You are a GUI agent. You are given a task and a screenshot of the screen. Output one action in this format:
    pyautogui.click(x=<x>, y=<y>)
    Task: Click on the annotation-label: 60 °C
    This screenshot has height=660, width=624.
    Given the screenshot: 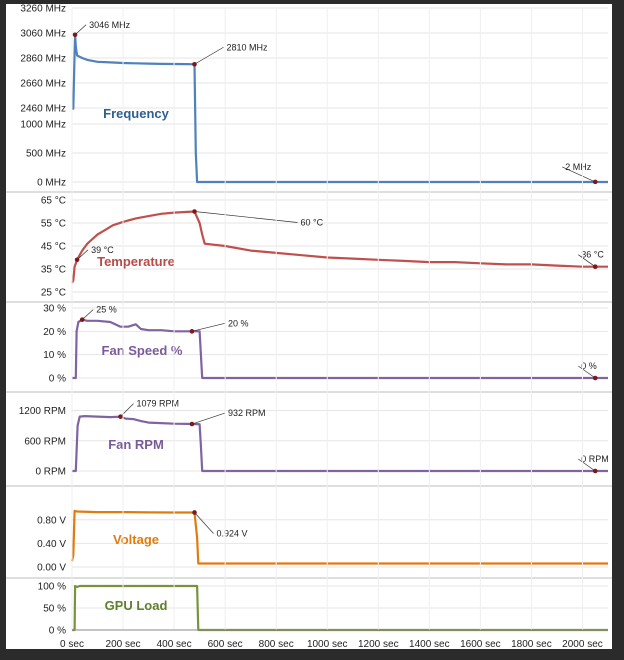 What is the action you would take?
    pyautogui.click(x=312, y=223)
    